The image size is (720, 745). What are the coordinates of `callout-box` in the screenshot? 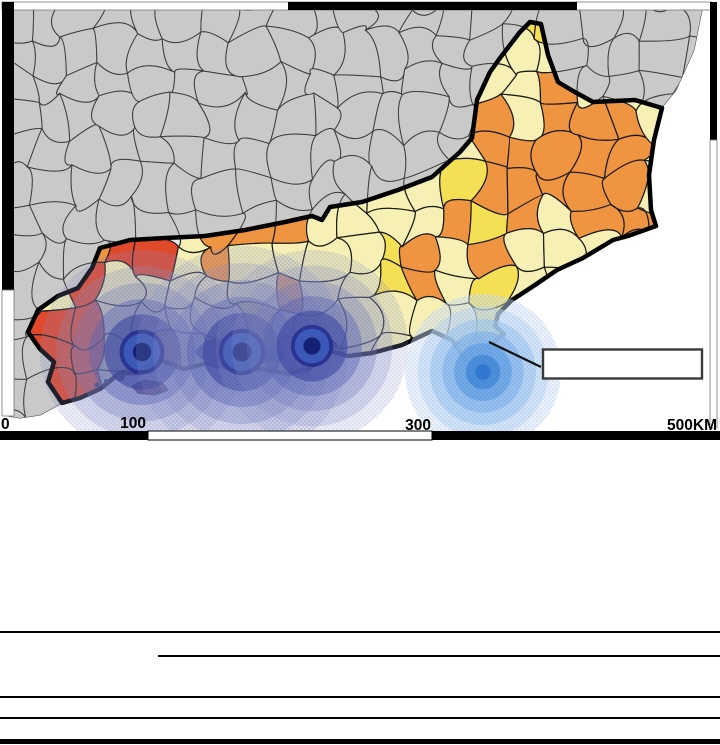 It's located at (622, 364).